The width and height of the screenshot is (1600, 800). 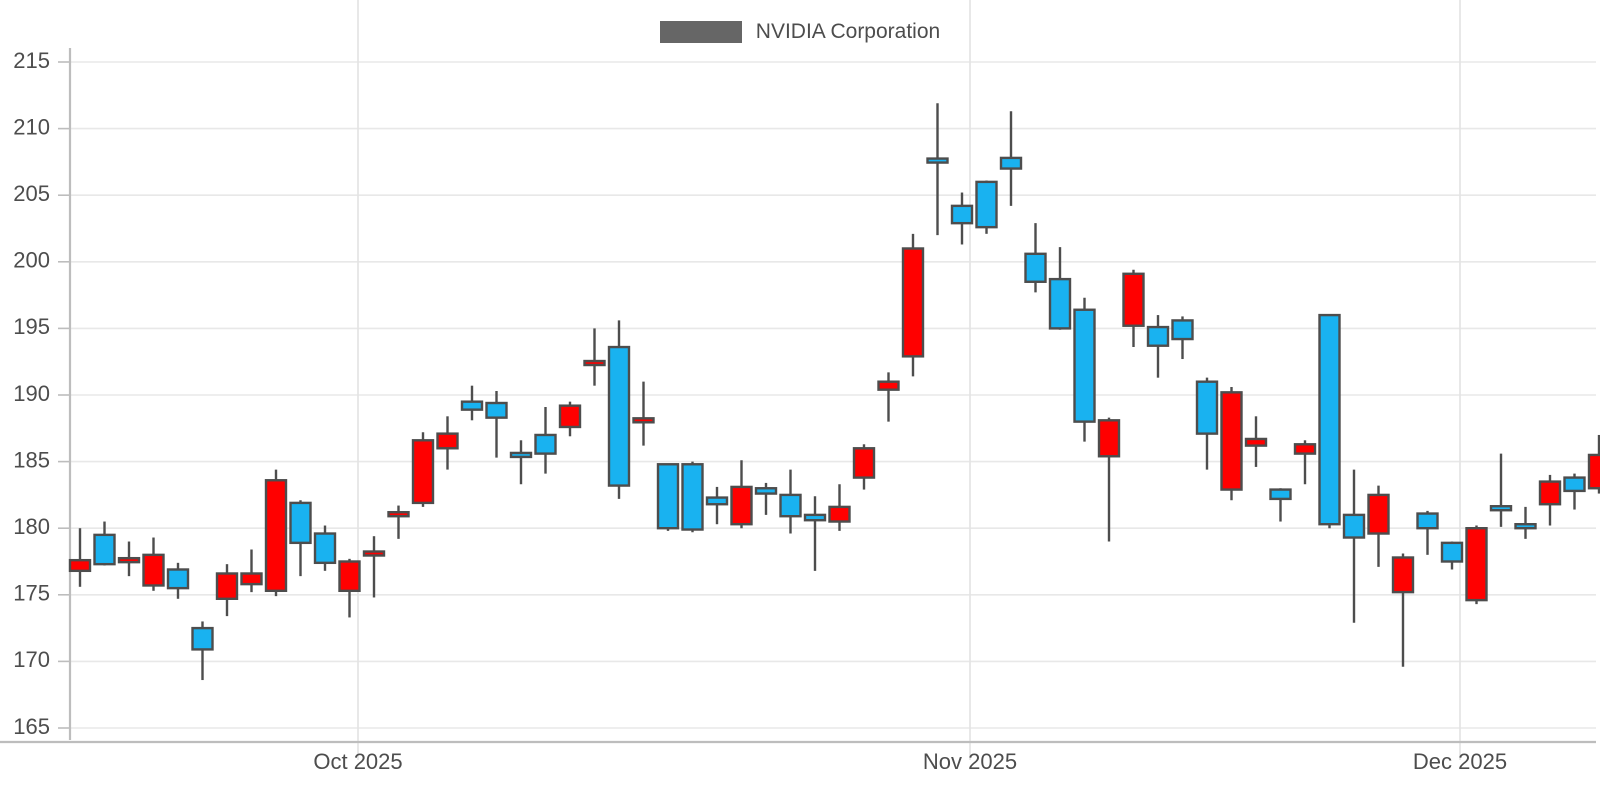 I want to click on y-axis-tick-label: 195, so click(x=31, y=326).